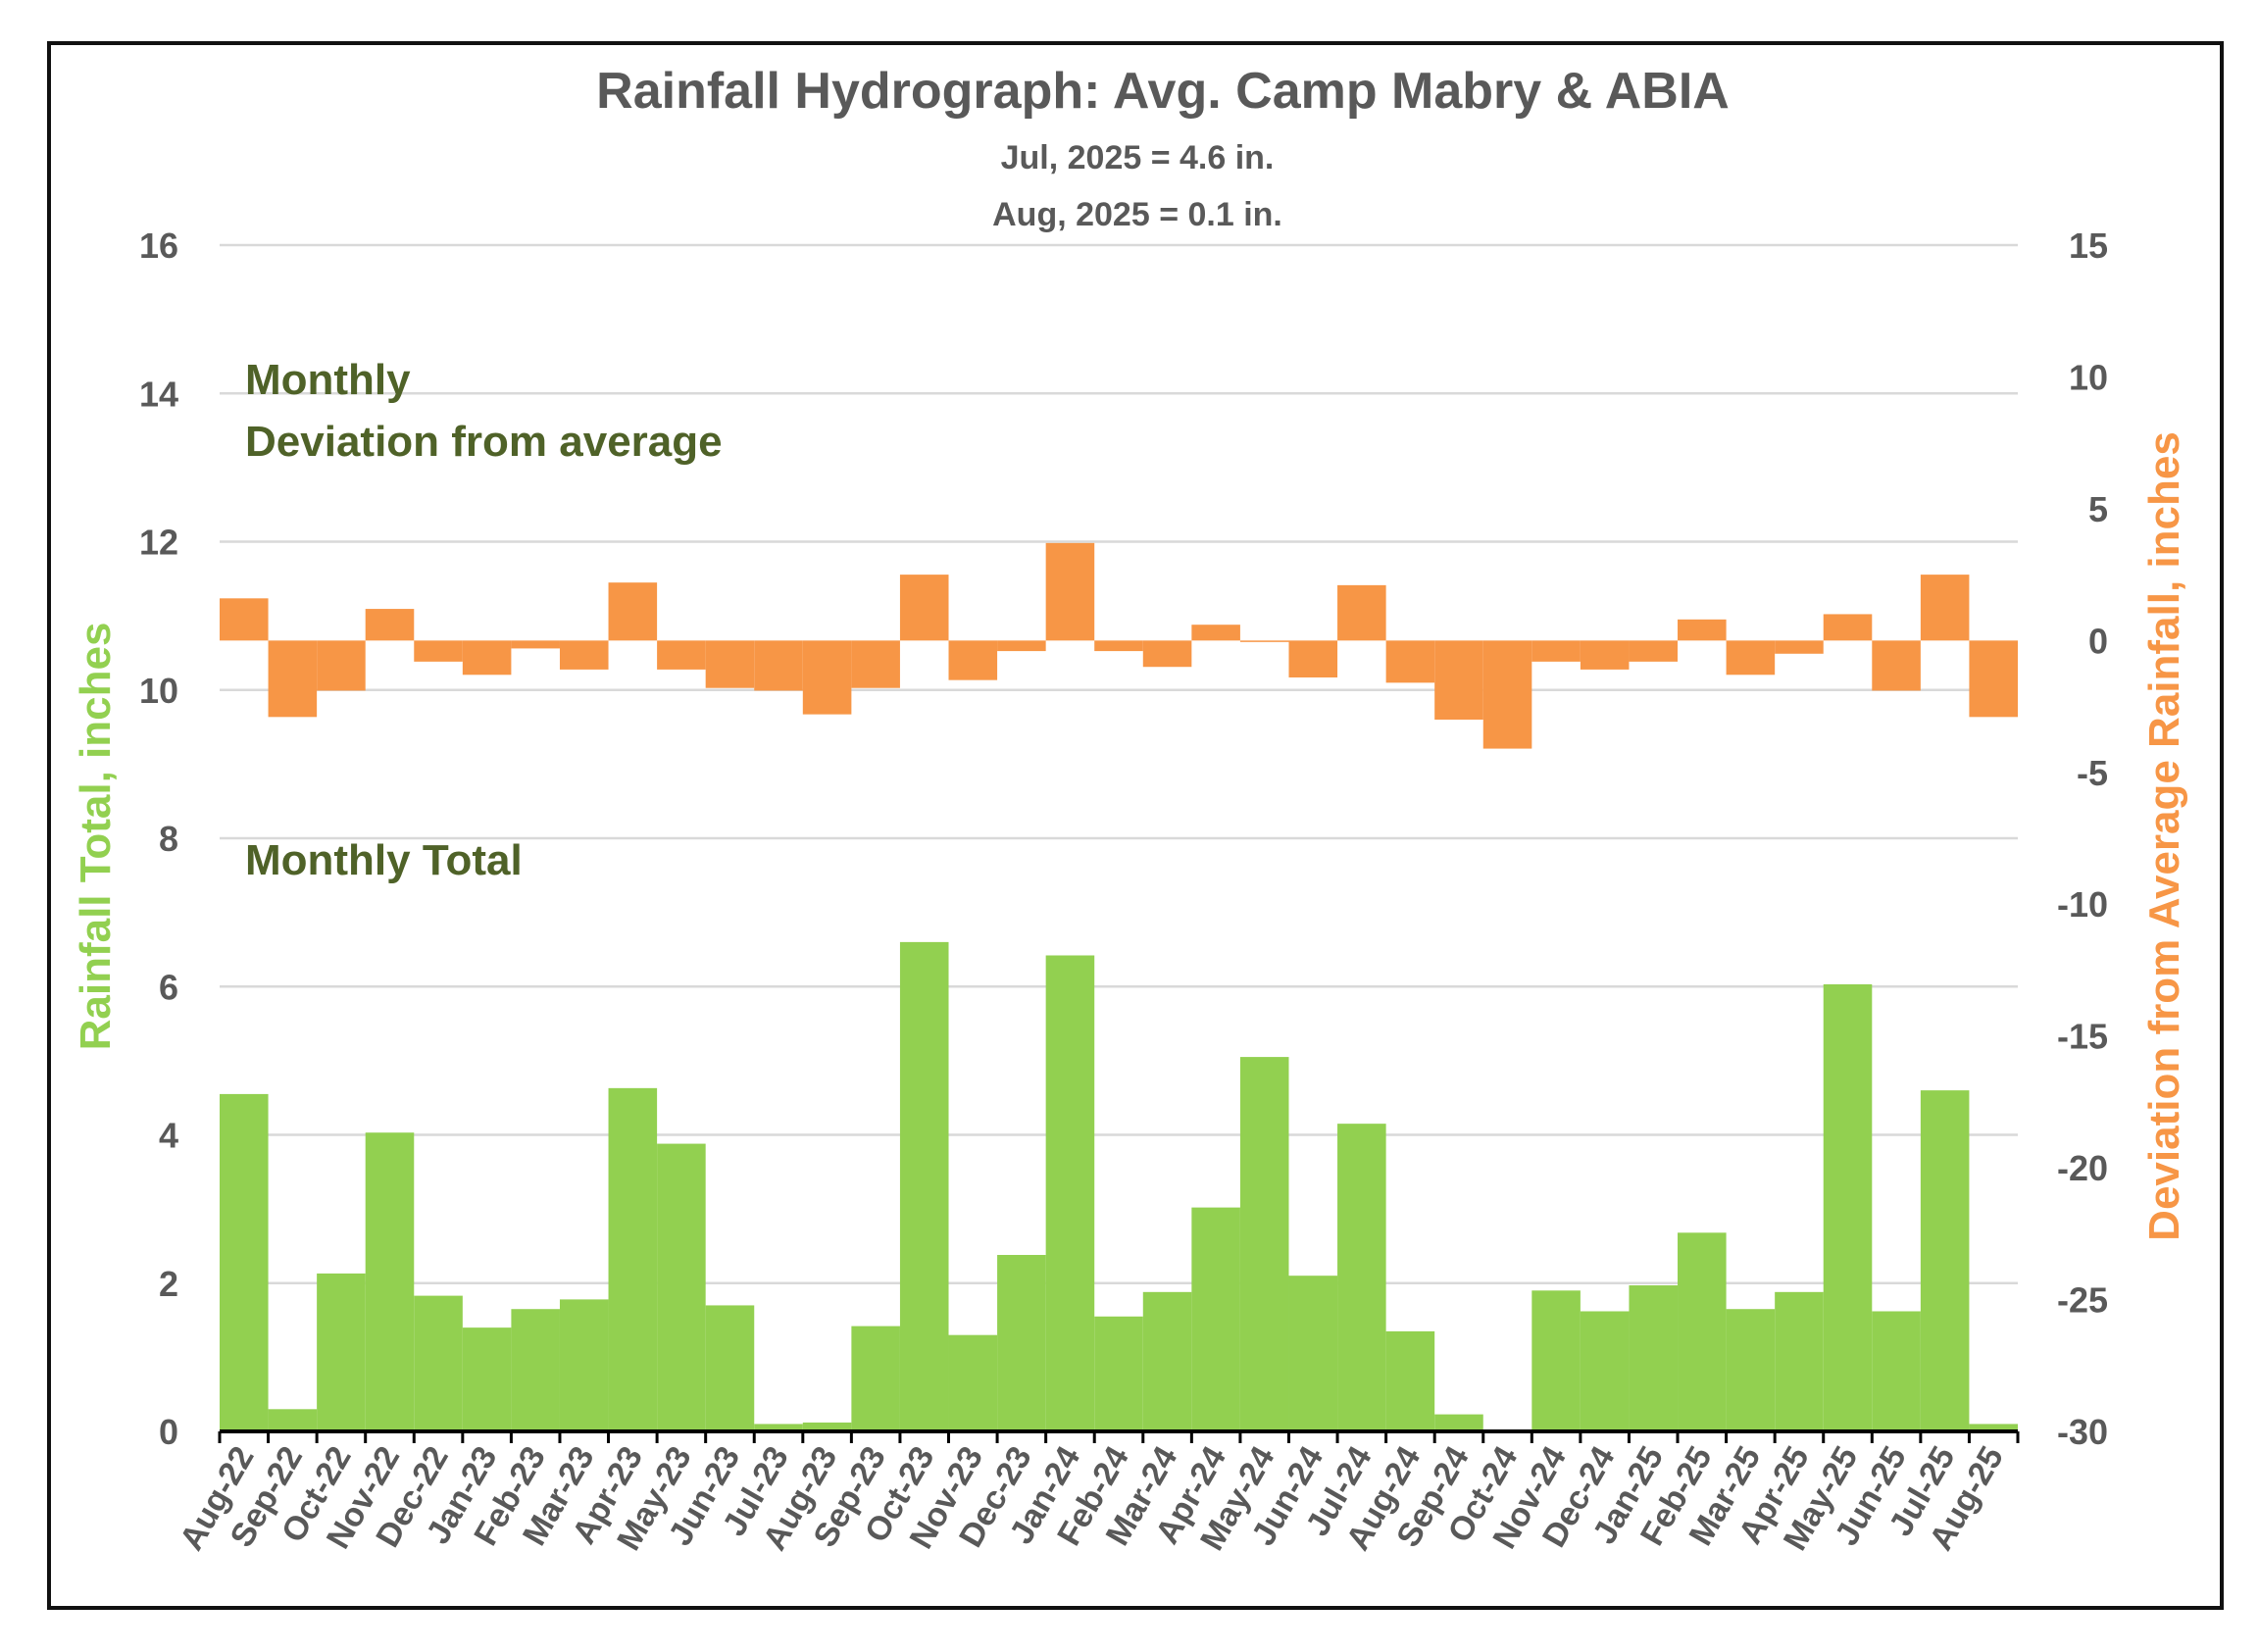  Describe the element at coordinates (2082, 905) in the screenshot. I see `y-right-tick--10: -10` at that location.